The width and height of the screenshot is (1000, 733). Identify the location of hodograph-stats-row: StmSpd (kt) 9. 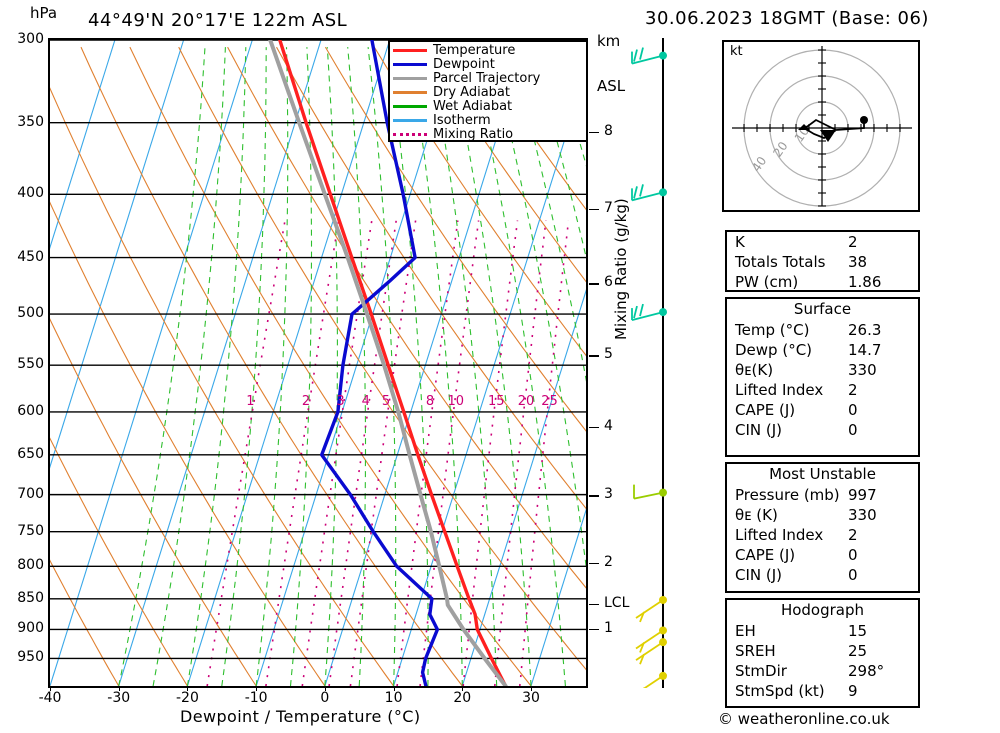
(822, 691).